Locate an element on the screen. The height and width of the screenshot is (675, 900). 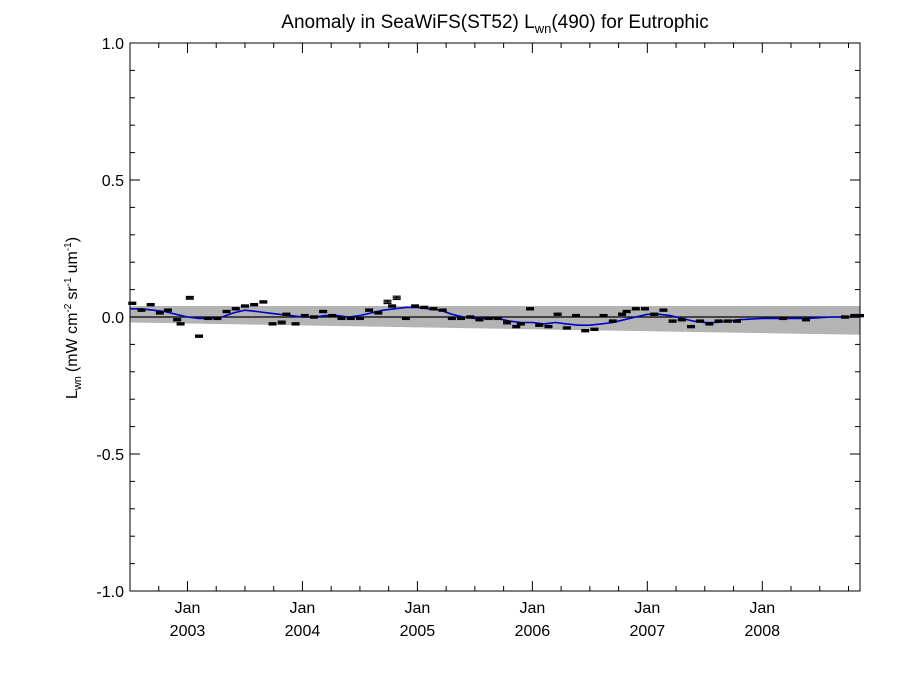
data-points is located at coordinates (496, 316).